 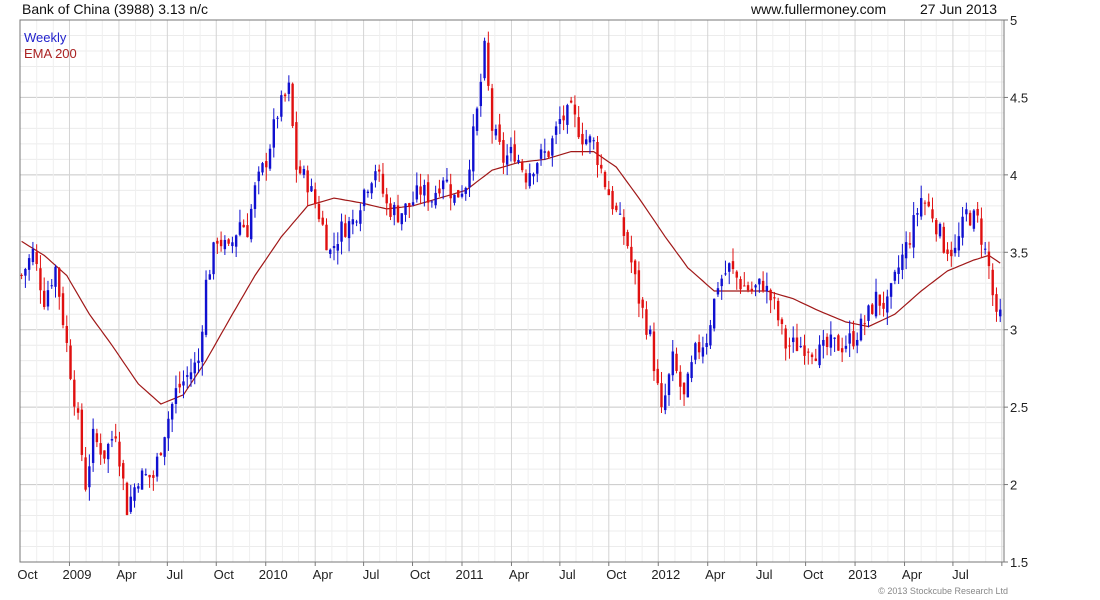 I want to click on x-tick-label: Apr, so click(x=912, y=574).